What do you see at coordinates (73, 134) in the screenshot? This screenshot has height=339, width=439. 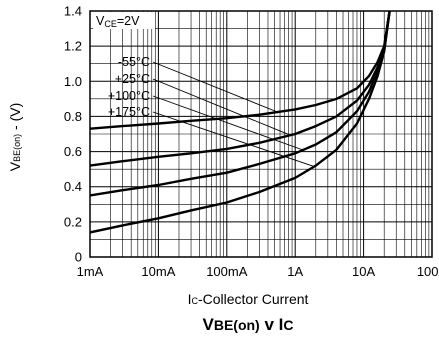 I see `y-tick-labels: 0 0.2 0.4 0.6 0.8 1.0 1.2 1.4` at bounding box center [73, 134].